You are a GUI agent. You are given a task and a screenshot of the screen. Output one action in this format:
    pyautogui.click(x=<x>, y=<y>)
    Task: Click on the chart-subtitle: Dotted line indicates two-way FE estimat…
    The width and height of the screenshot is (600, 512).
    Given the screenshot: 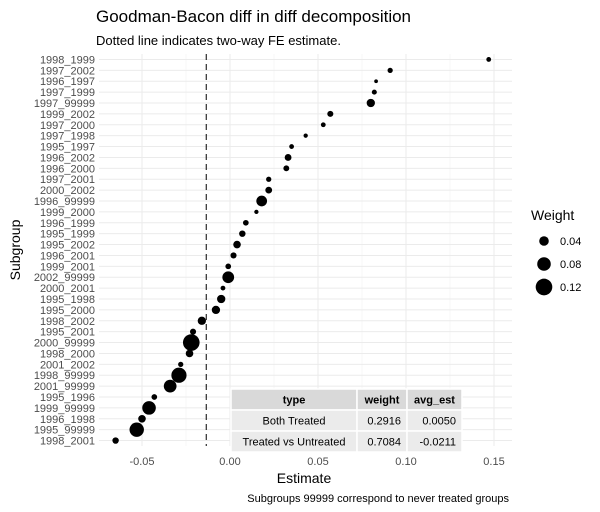 What is the action you would take?
    pyautogui.click(x=218, y=40)
    